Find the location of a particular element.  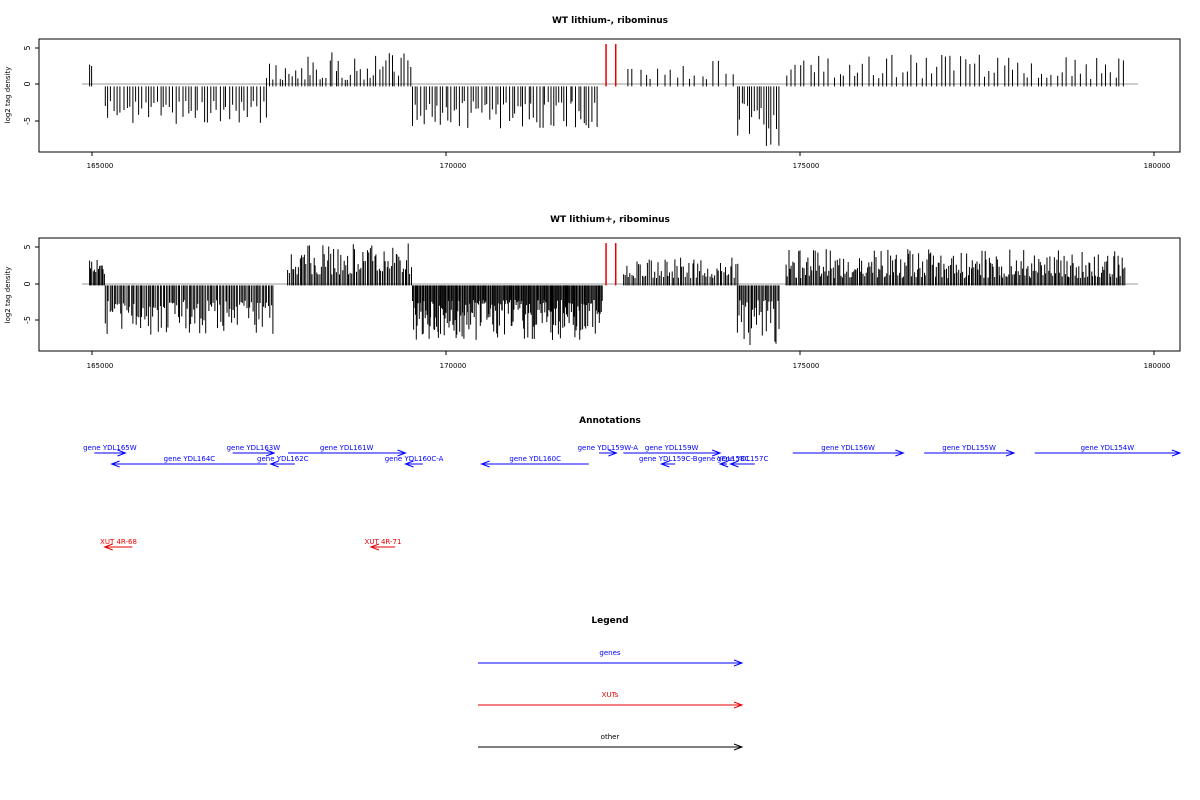

gene-label: gene YDL159W is located at coordinates (672, 448).